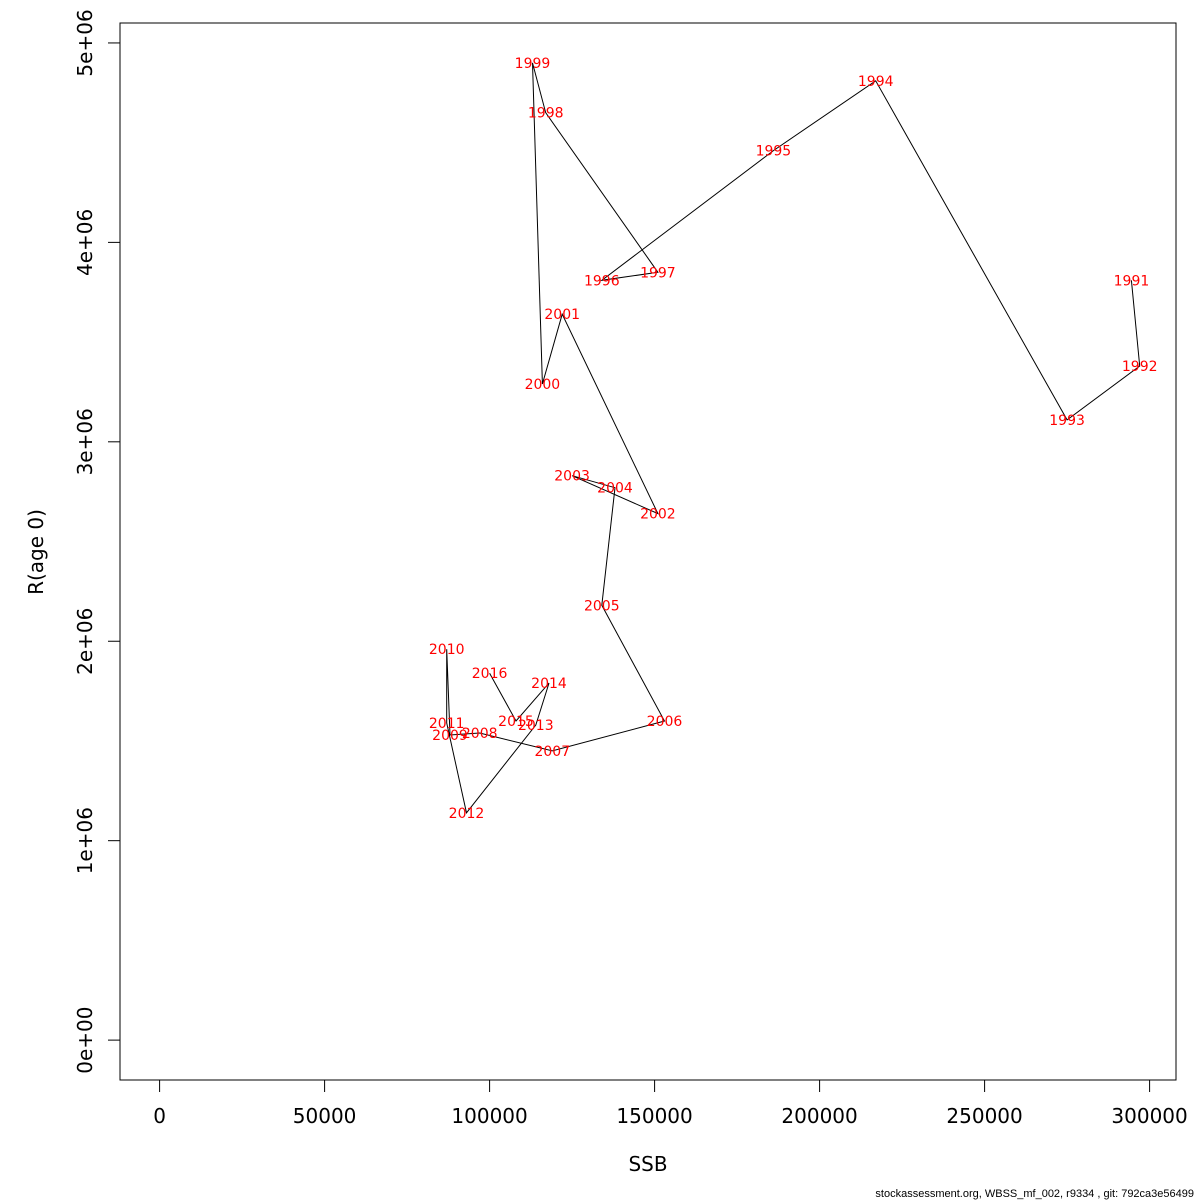 The width and height of the screenshot is (1200, 1200). I want to click on y-tick-label: 2e+06, so click(85, 641).